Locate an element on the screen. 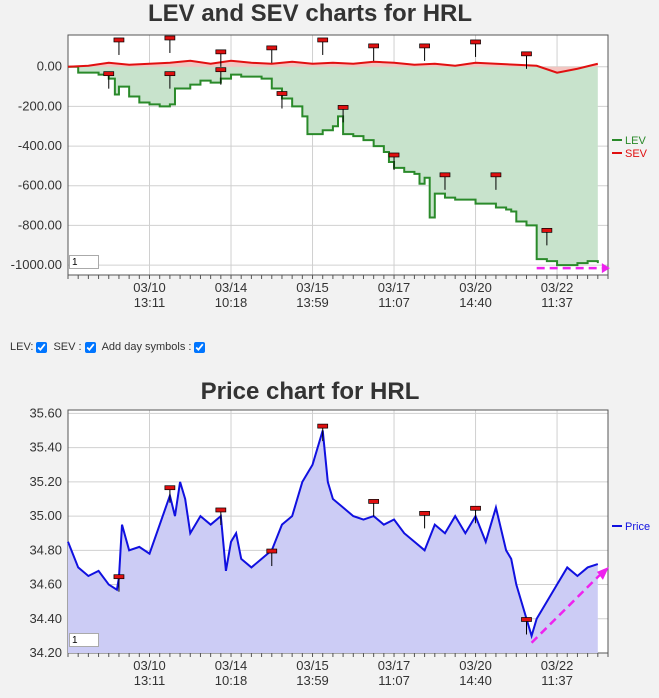 The height and width of the screenshot is (698, 659). sev-checkbox is located at coordinates (90, 347).